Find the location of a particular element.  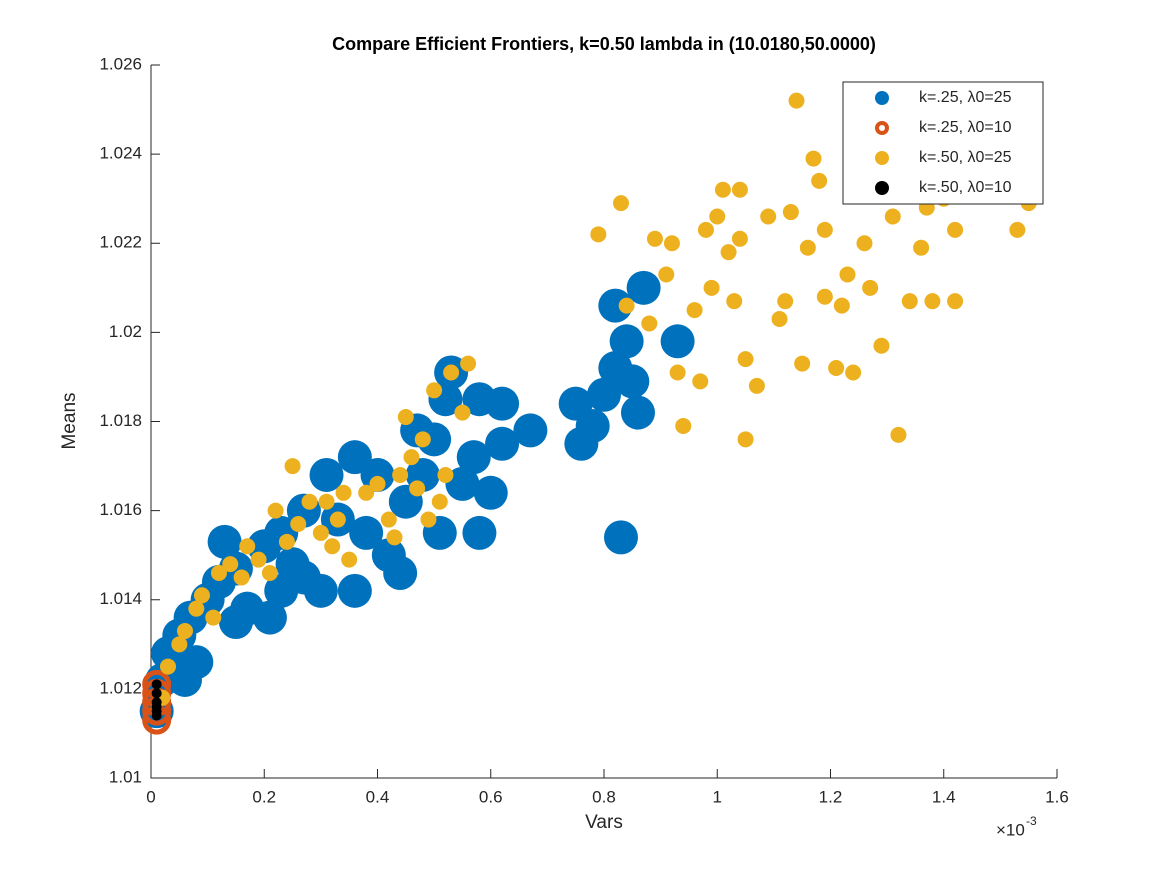

y-tick-label: 1.01 is located at coordinates (125, 776).